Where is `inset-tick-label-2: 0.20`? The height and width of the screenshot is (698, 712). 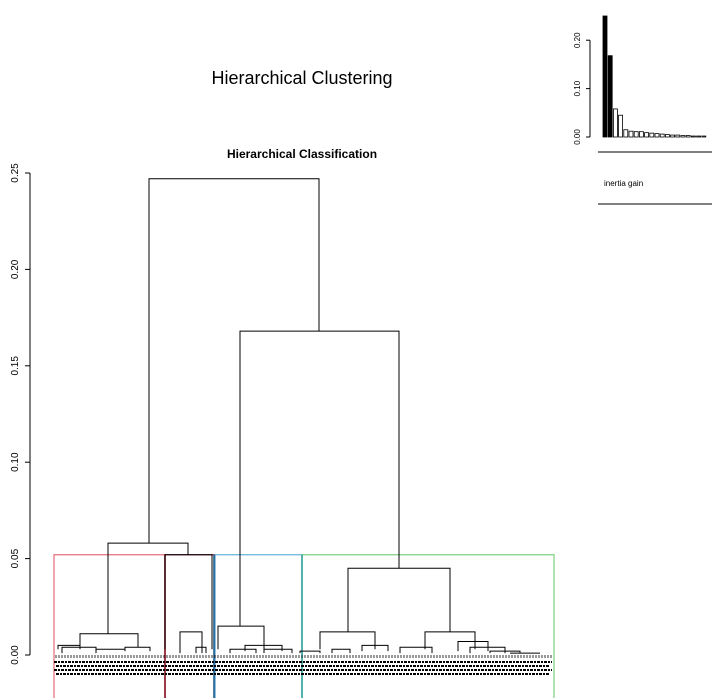 inset-tick-label-2: 0.20 is located at coordinates (577, 40).